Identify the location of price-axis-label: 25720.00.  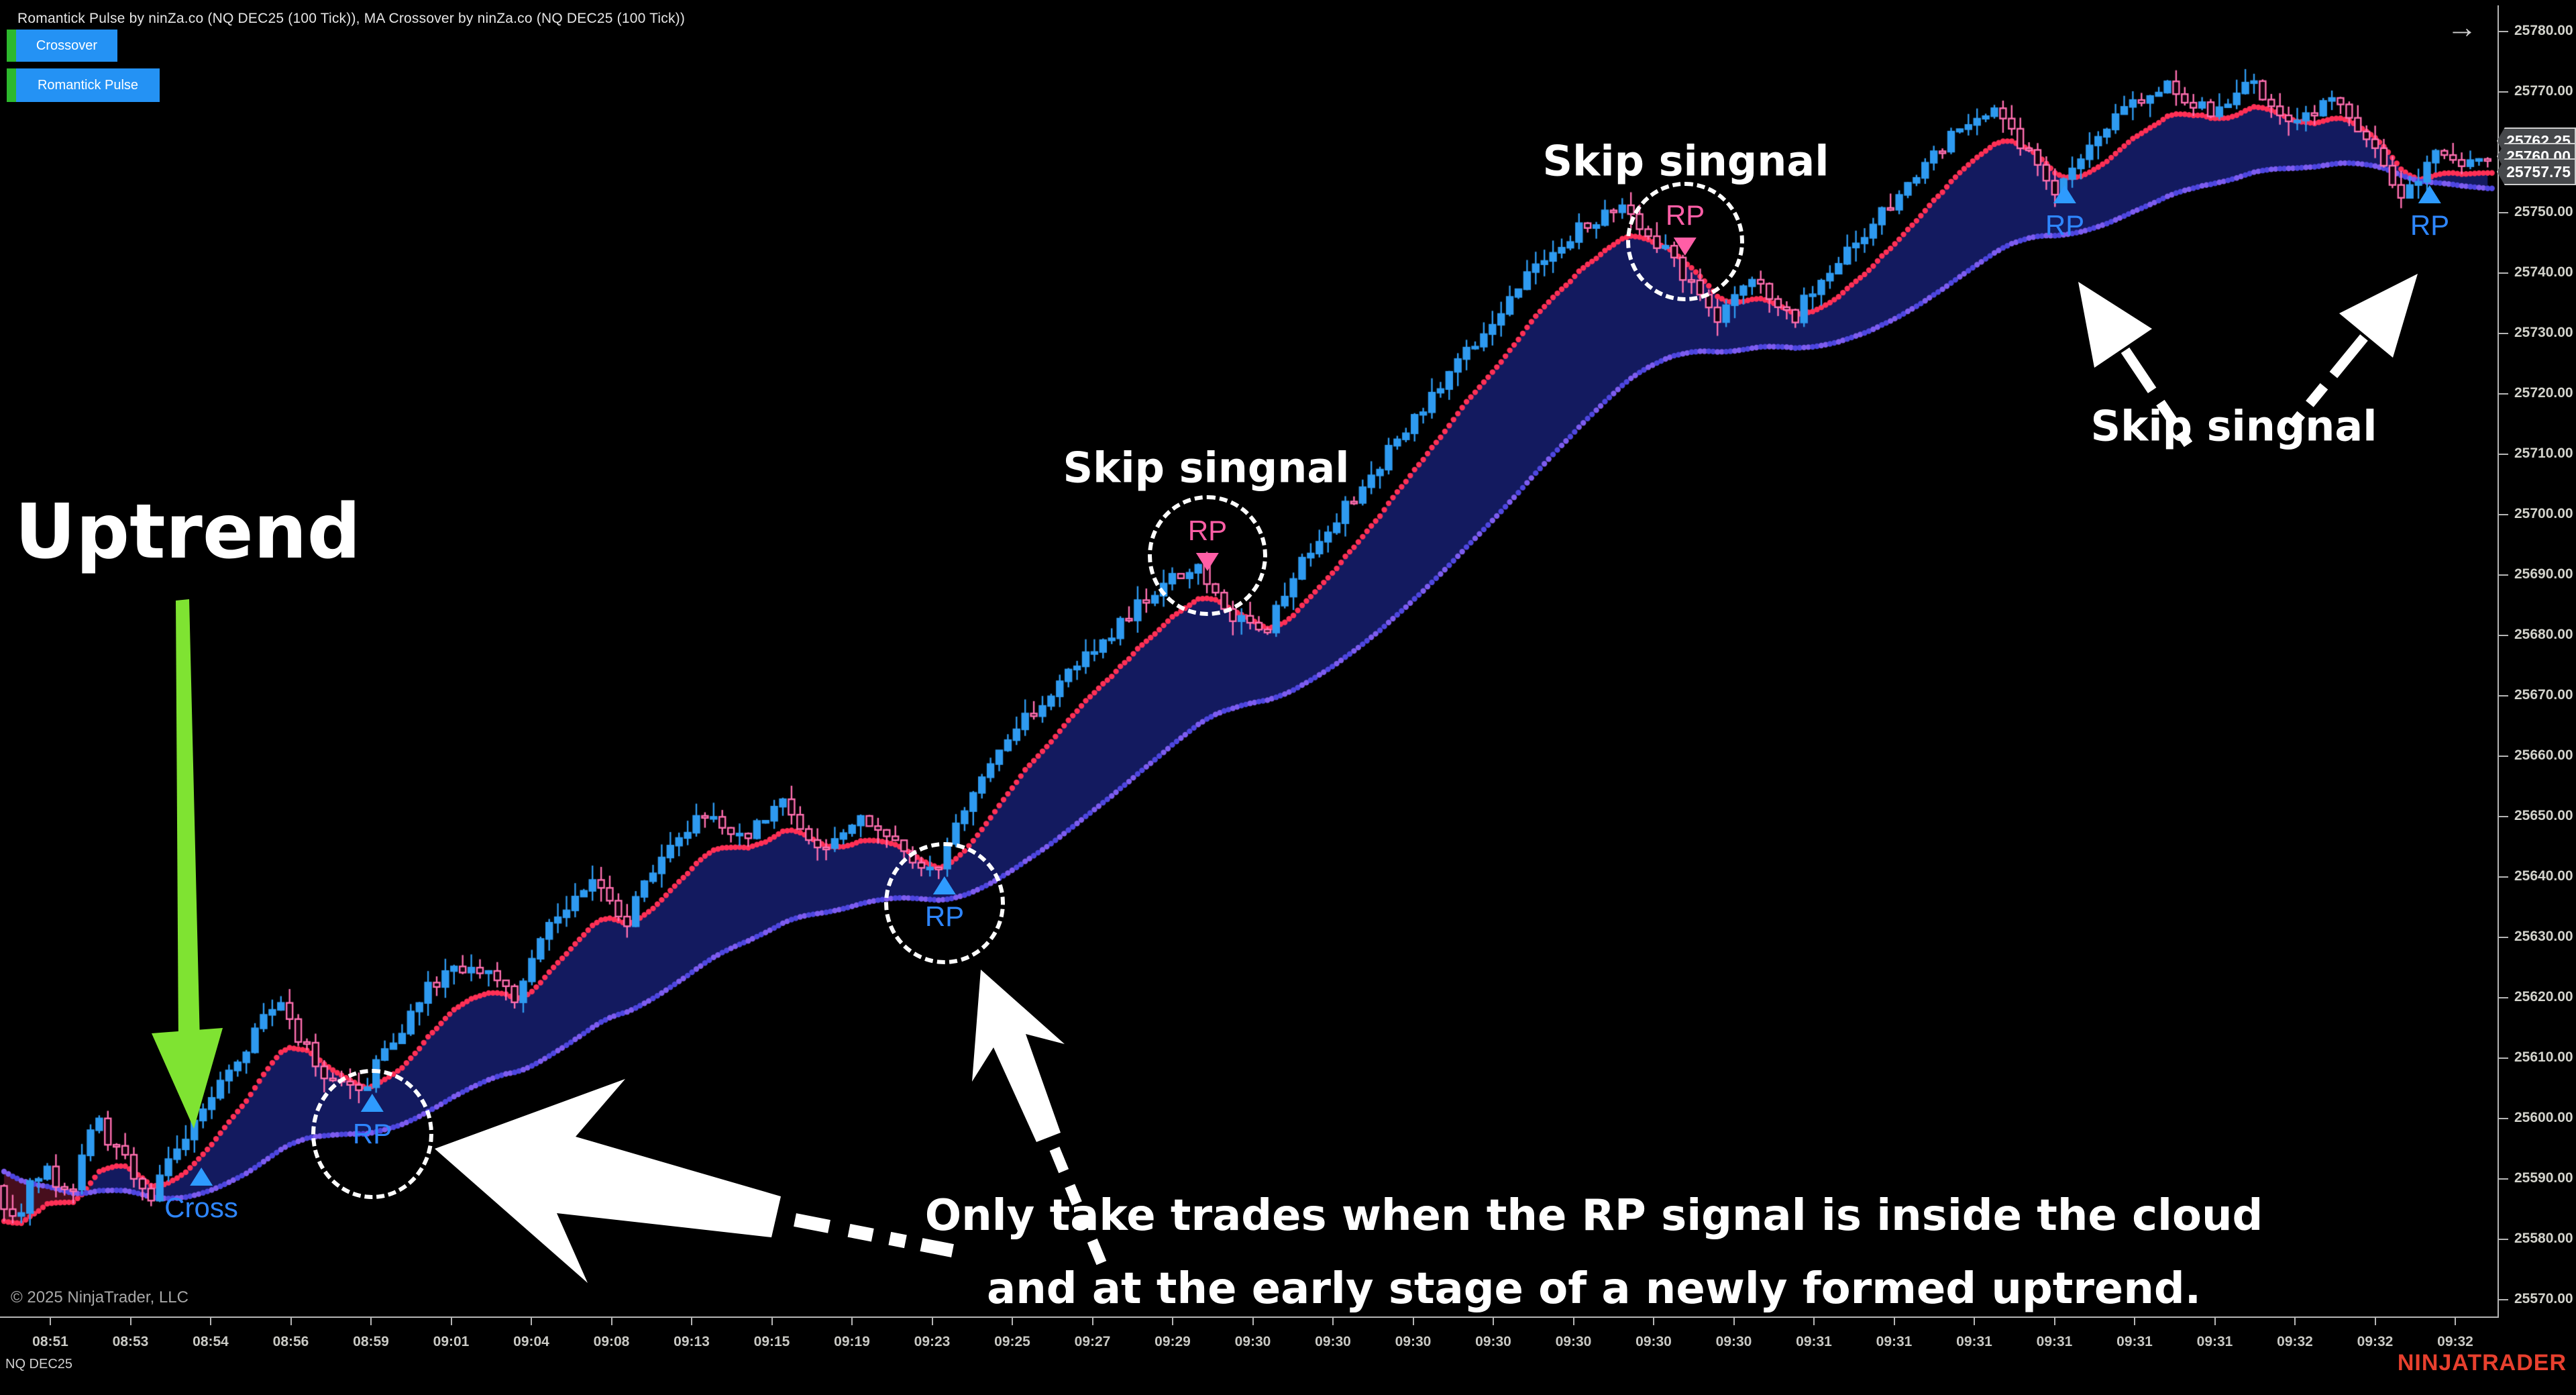
(2543, 393).